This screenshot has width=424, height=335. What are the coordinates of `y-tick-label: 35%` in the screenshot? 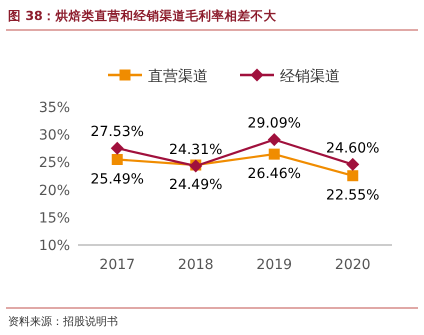 It's located at (54, 108).